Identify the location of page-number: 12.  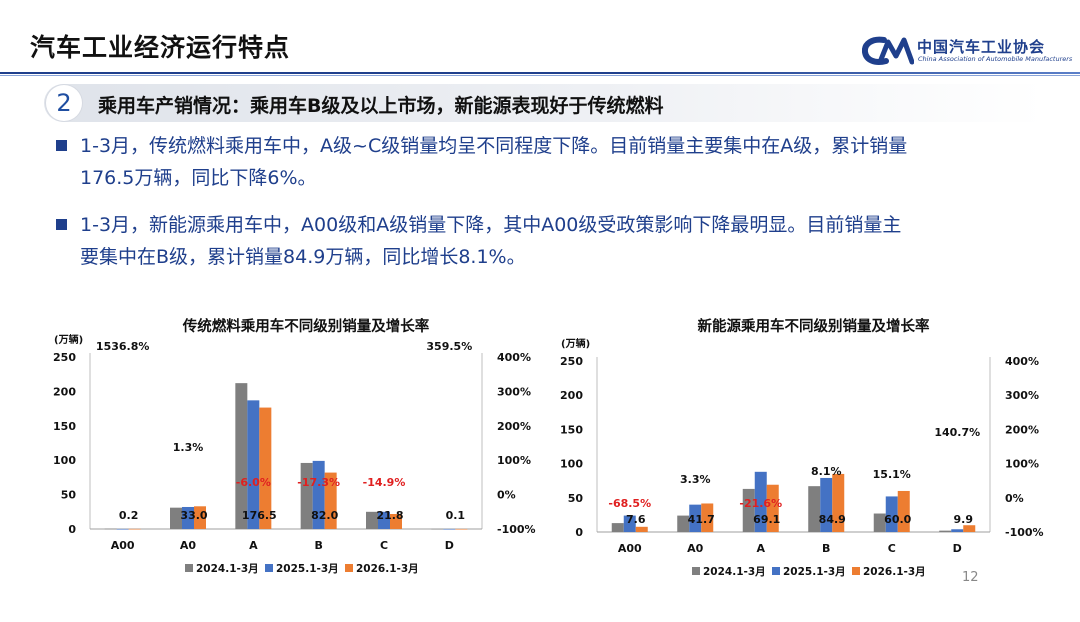
(970, 577).